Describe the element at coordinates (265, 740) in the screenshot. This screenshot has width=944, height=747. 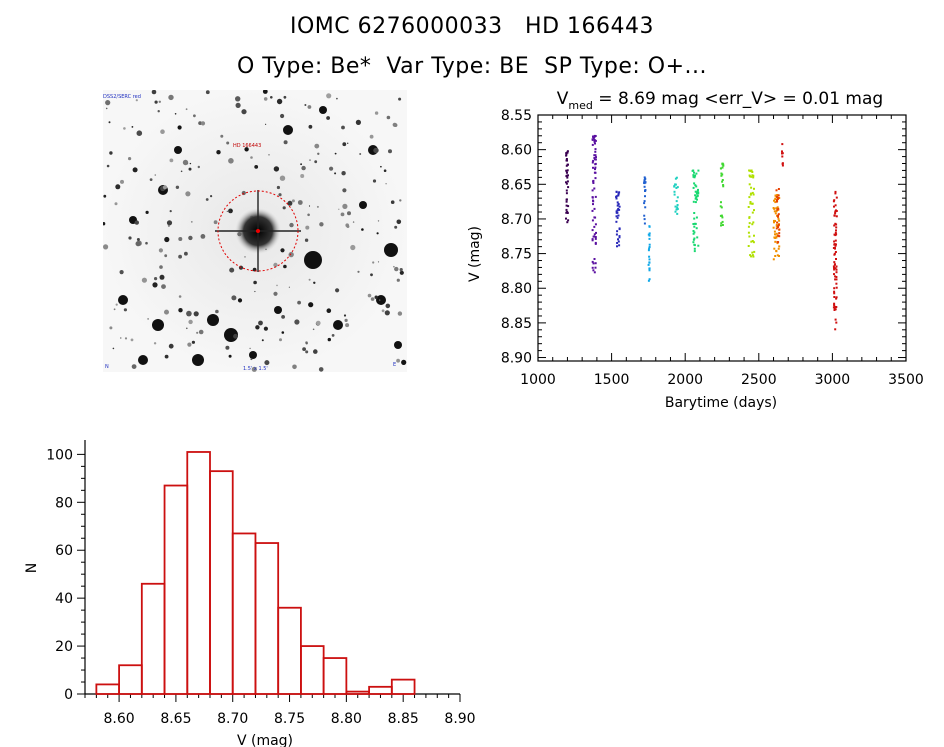
I see `hist-xlabel: V (mag)` at that location.